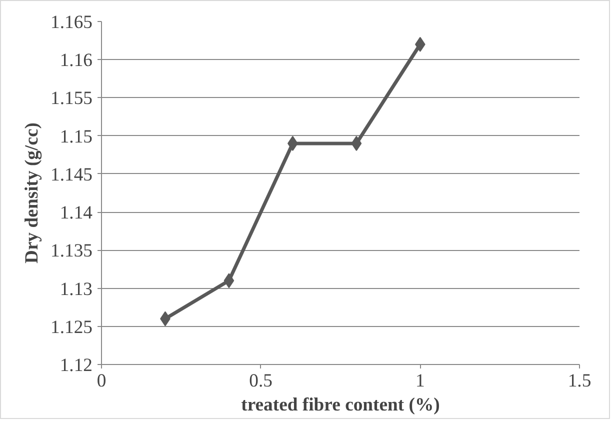 This screenshot has height=421, width=612. I want to click on y-axis-title: Dry density (g/cc), so click(32, 193).